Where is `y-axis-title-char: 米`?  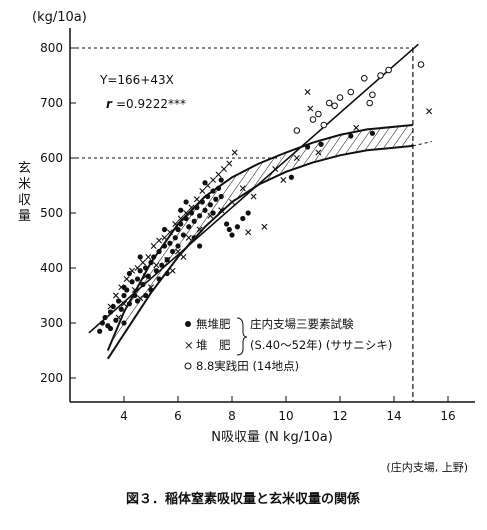
y-axis-title-char: 米 is located at coordinates (24, 184).